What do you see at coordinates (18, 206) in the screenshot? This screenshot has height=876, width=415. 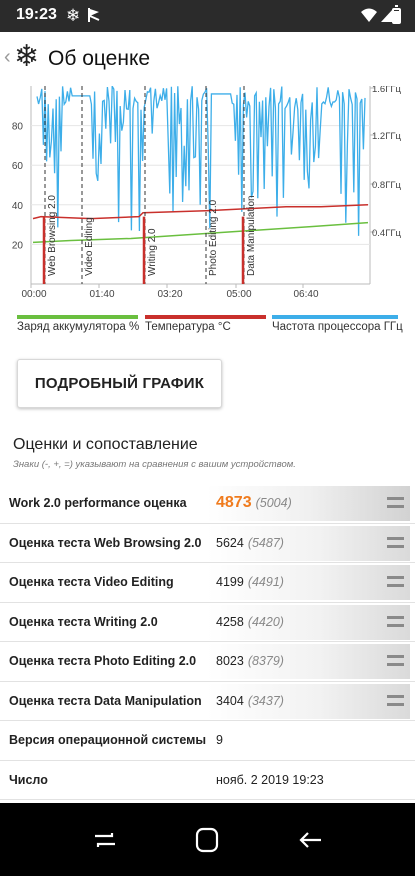 I see `y-tick-label: 40` at bounding box center [18, 206].